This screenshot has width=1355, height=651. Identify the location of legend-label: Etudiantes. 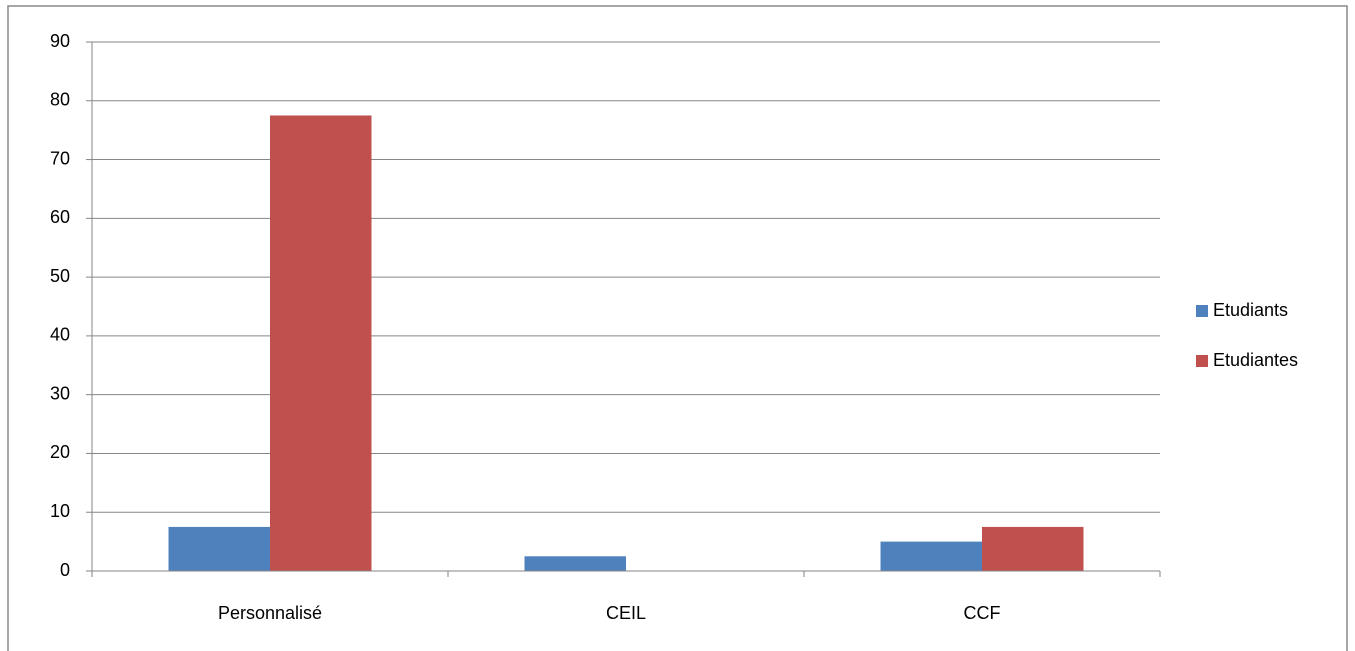
(1255, 360).